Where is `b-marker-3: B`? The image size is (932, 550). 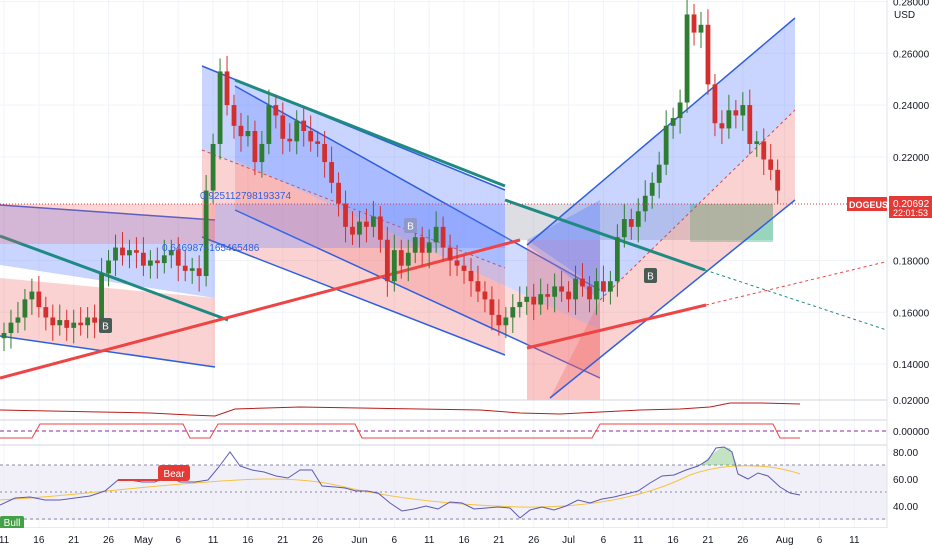 b-marker-3: B is located at coordinates (650, 275).